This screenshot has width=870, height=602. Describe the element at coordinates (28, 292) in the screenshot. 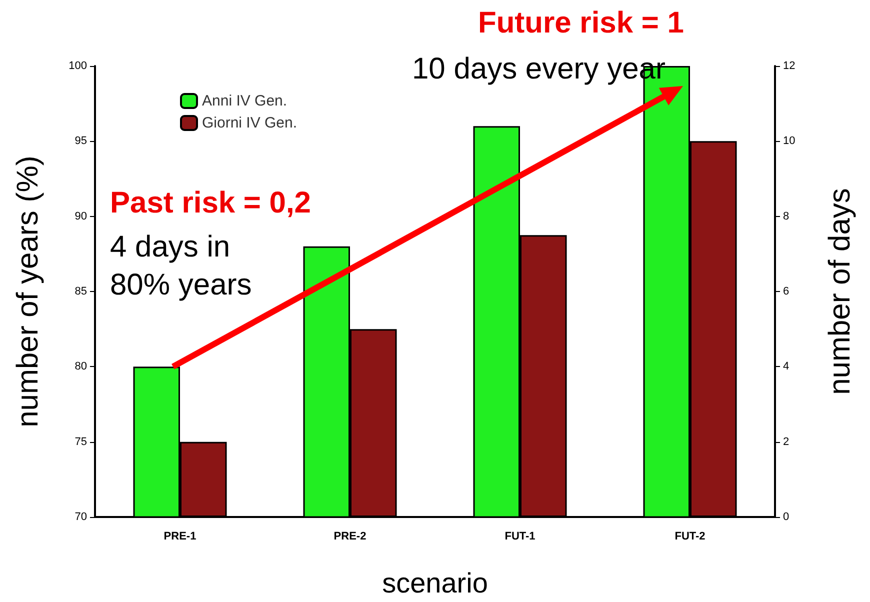

I see `y-axis-title: number of years (%)` at that location.